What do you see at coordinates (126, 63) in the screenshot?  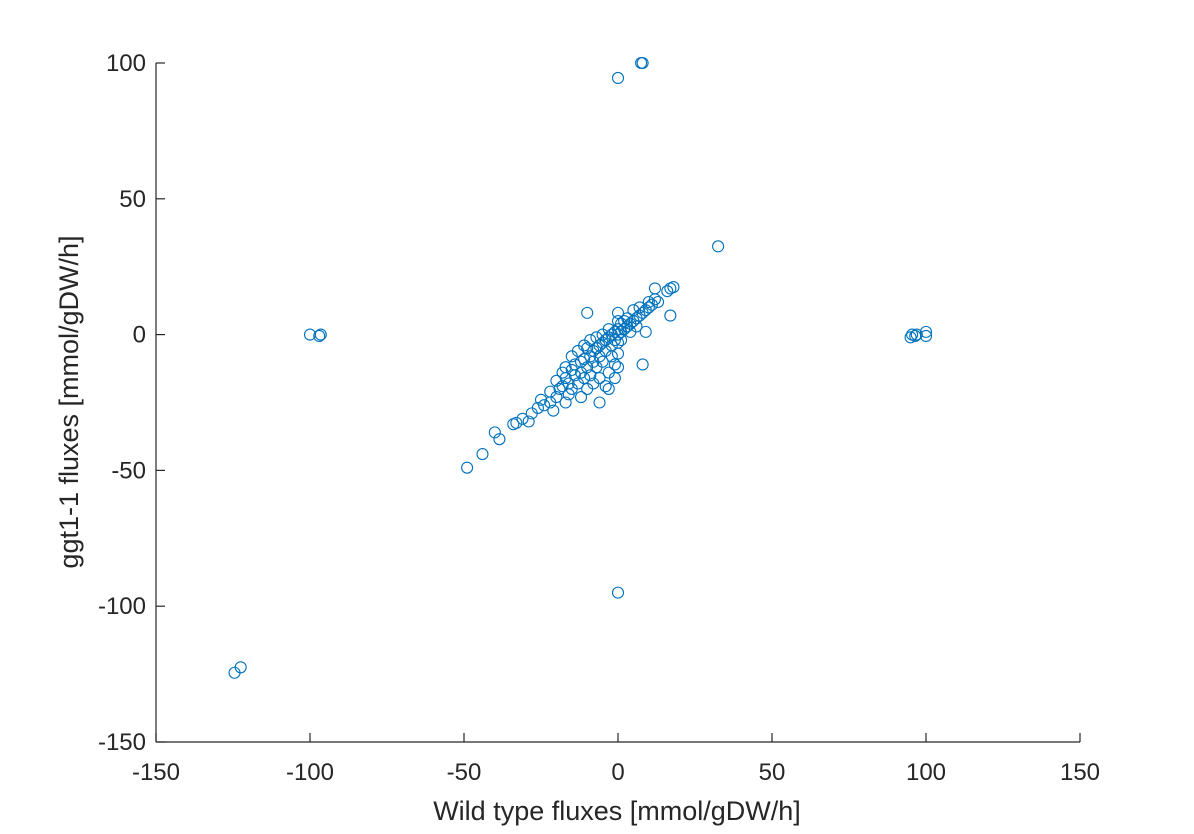 I see `y-tick-label: 100` at bounding box center [126, 63].